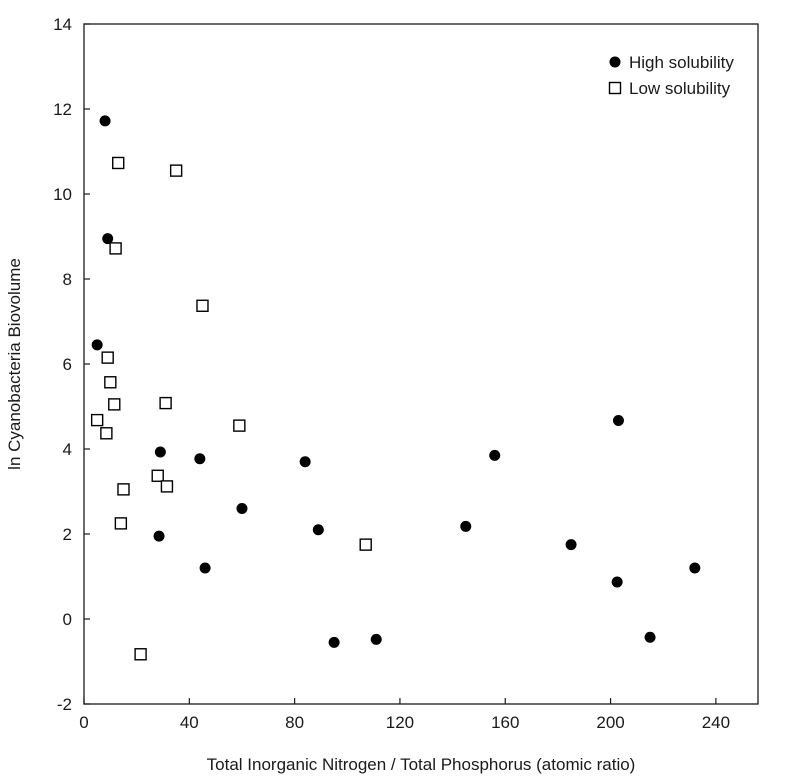 This screenshot has height=778, width=786. What do you see at coordinates (67, 619) in the screenshot?
I see `y-tick-label: 0` at bounding box center [67, 619].